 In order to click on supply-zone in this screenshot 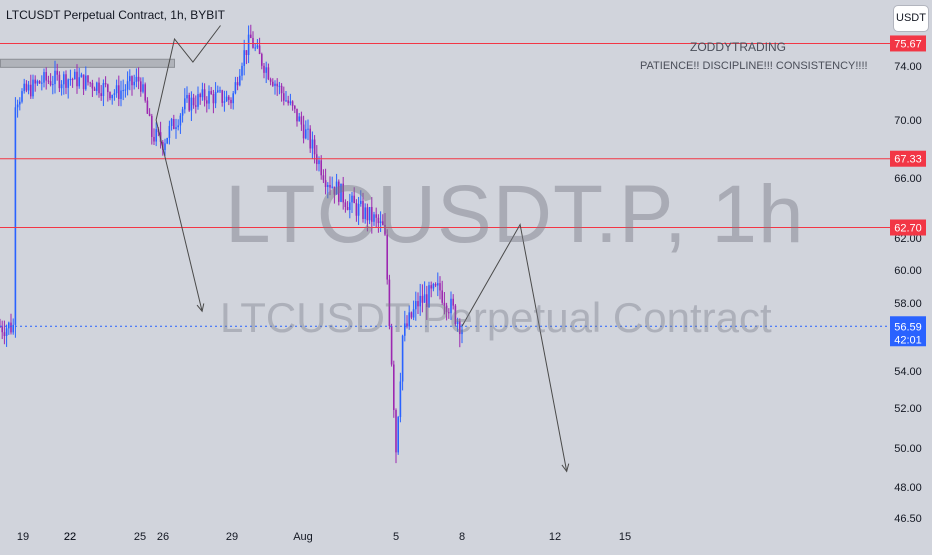, I will do `click(87, 63)`.